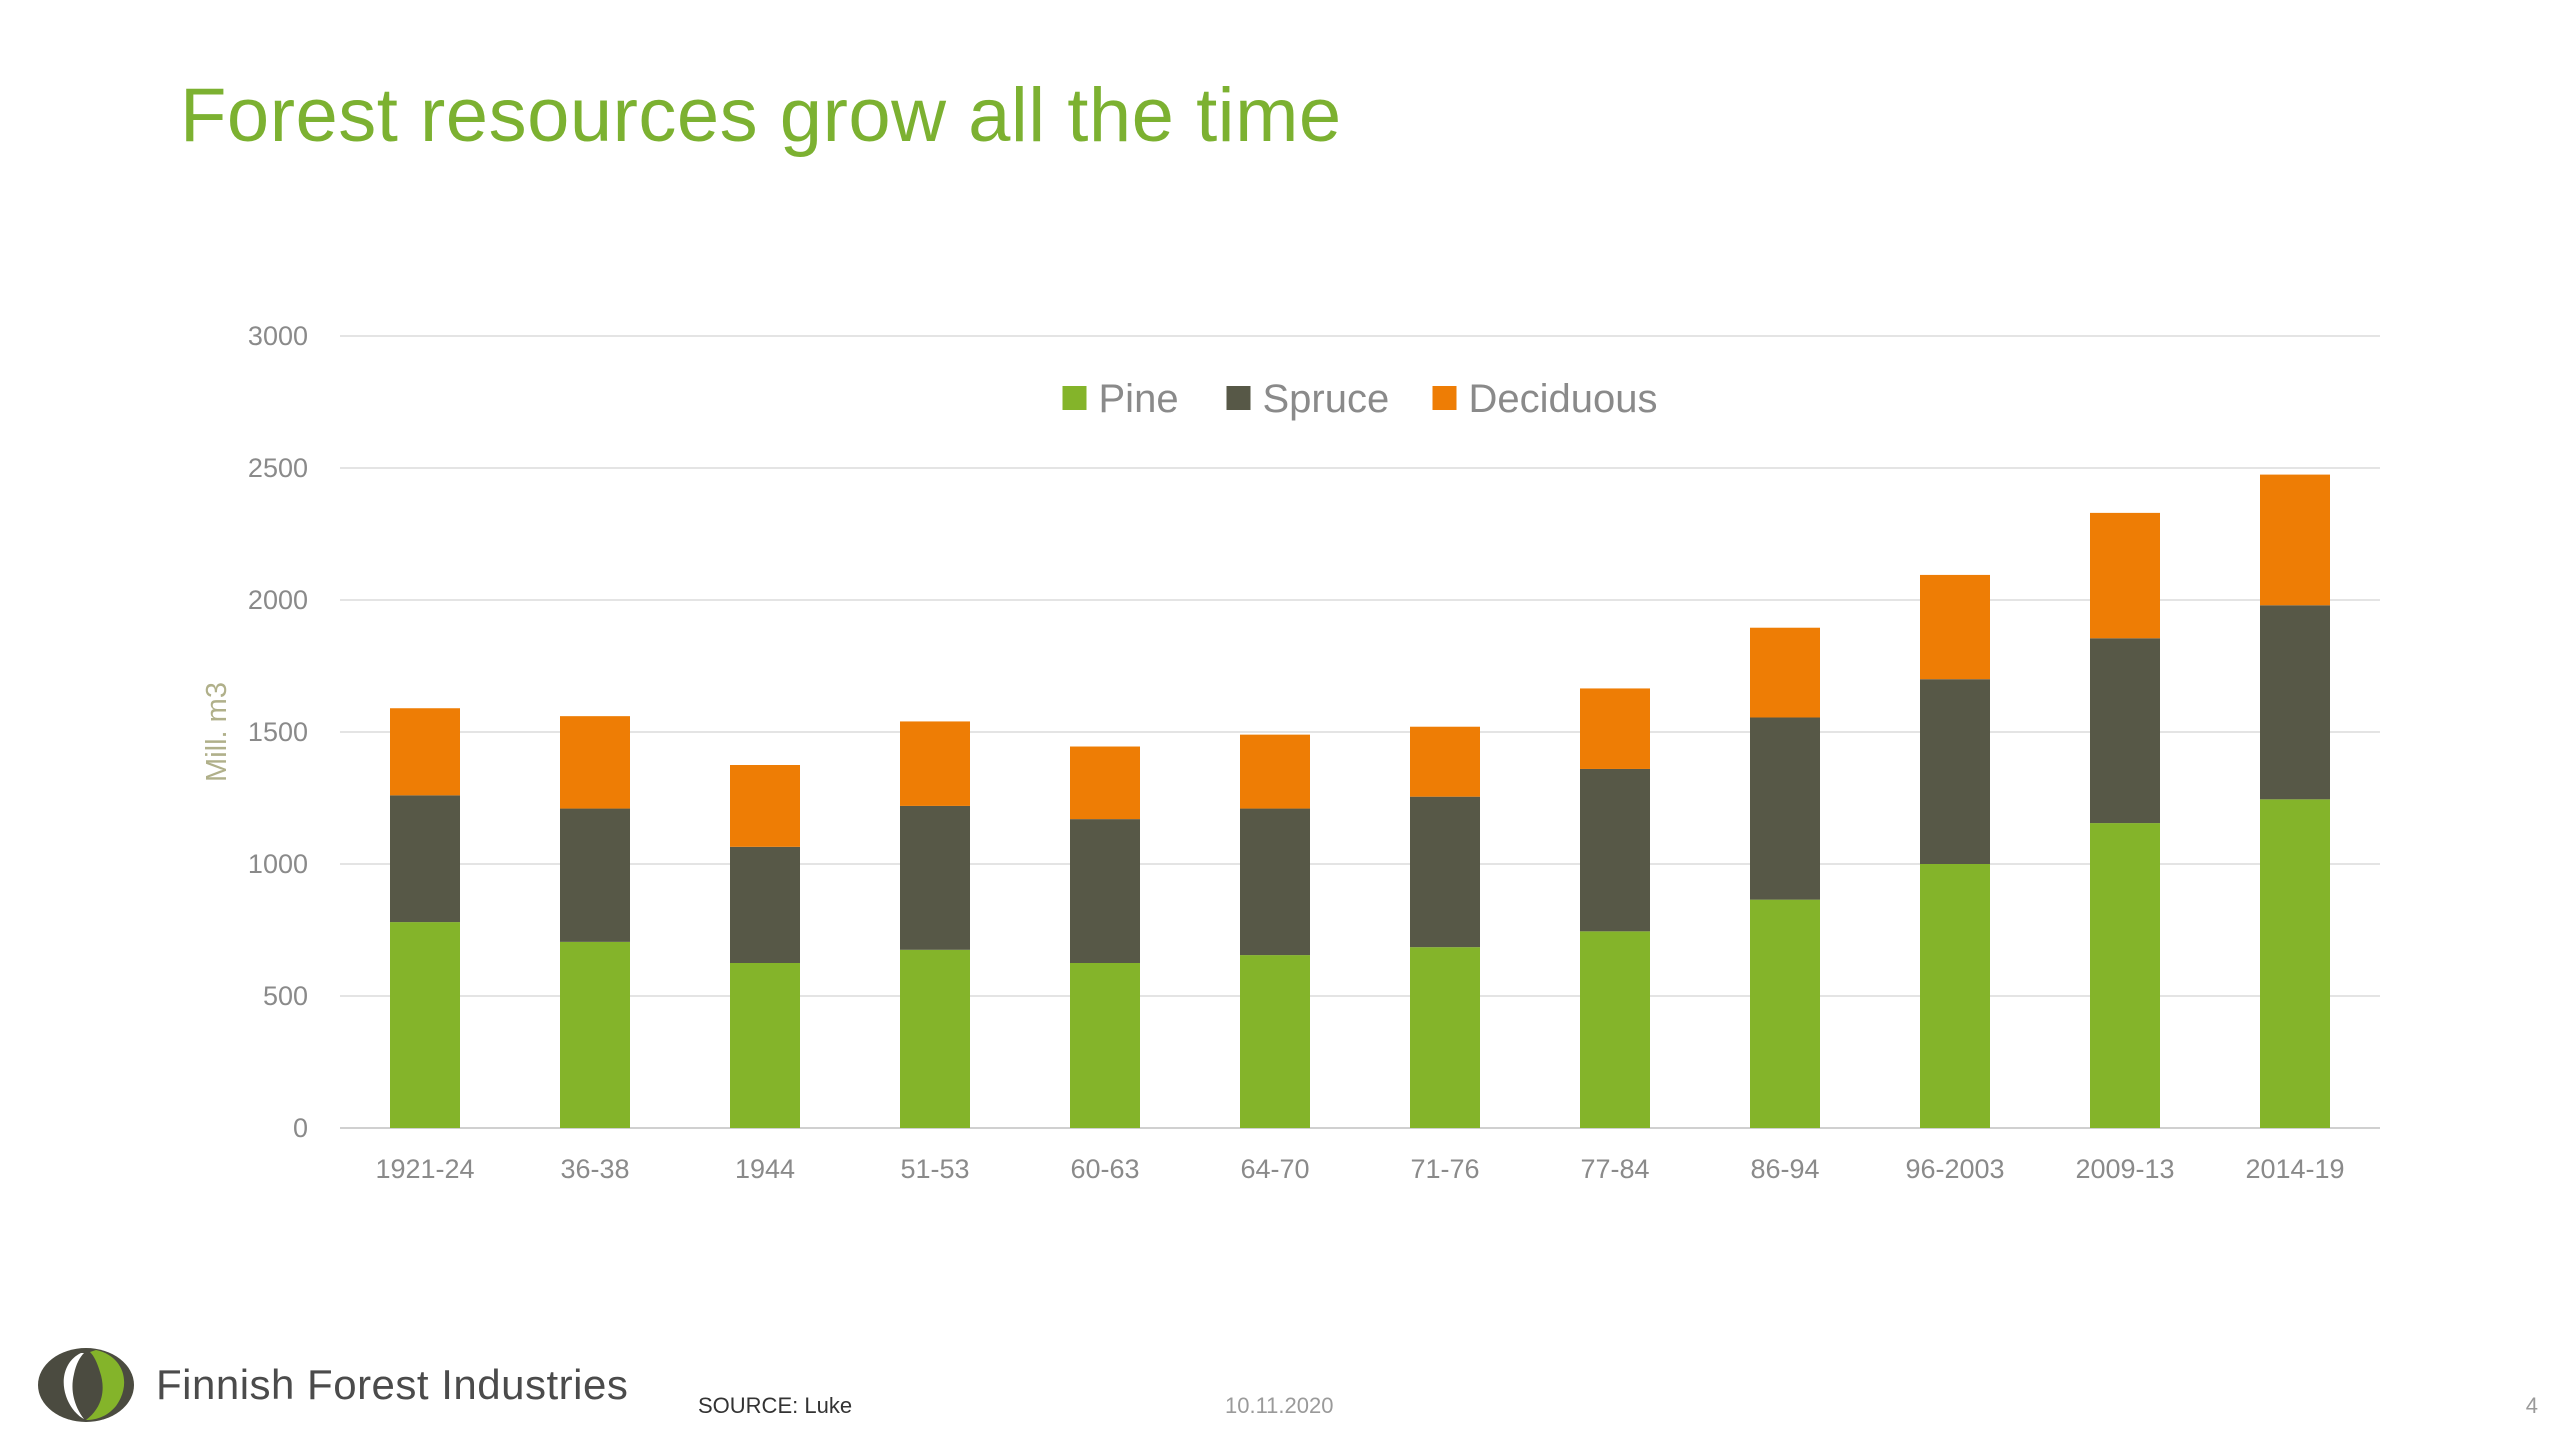  Describe the element at coordinates (86, 1385) in the screenshot. I see `company-logo-icon` at that location.